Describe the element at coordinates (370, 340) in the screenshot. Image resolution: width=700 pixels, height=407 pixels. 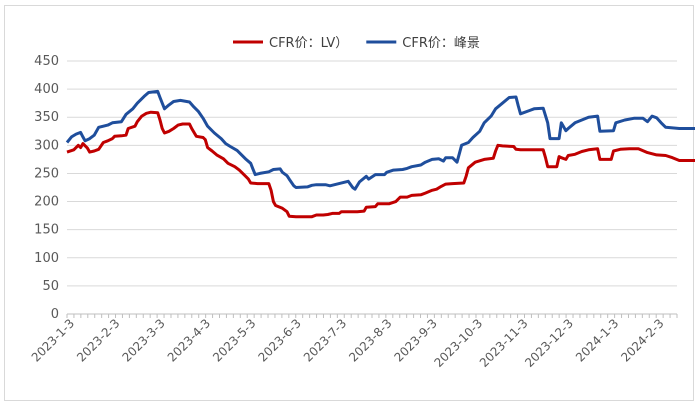
I see `x-tick-label: 2023-8-3` at that location.